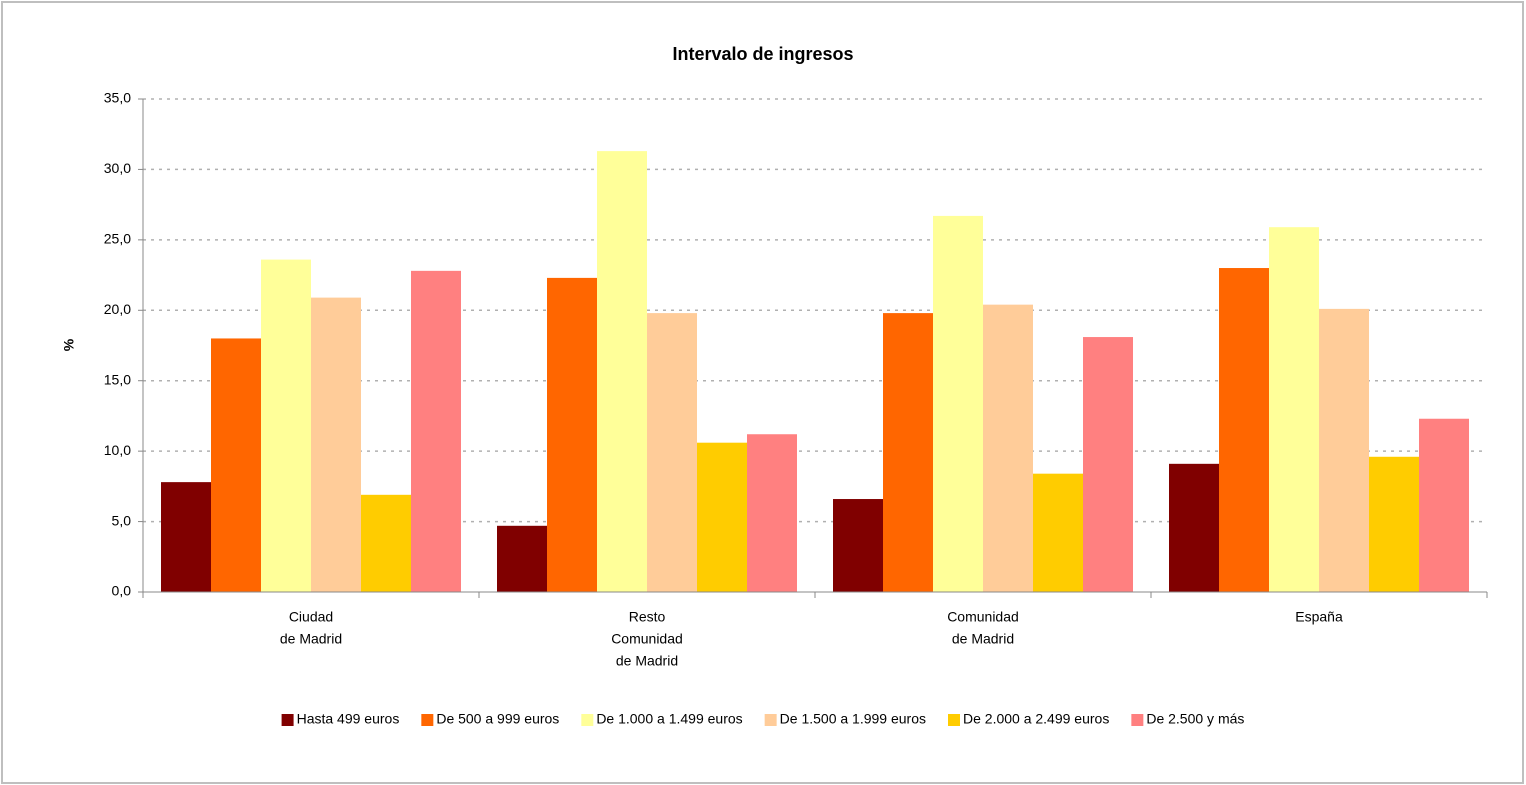  Describe the element at coordinates (122, 591) in the screenshot. I see `y-tick-label: 0,0` at that location.